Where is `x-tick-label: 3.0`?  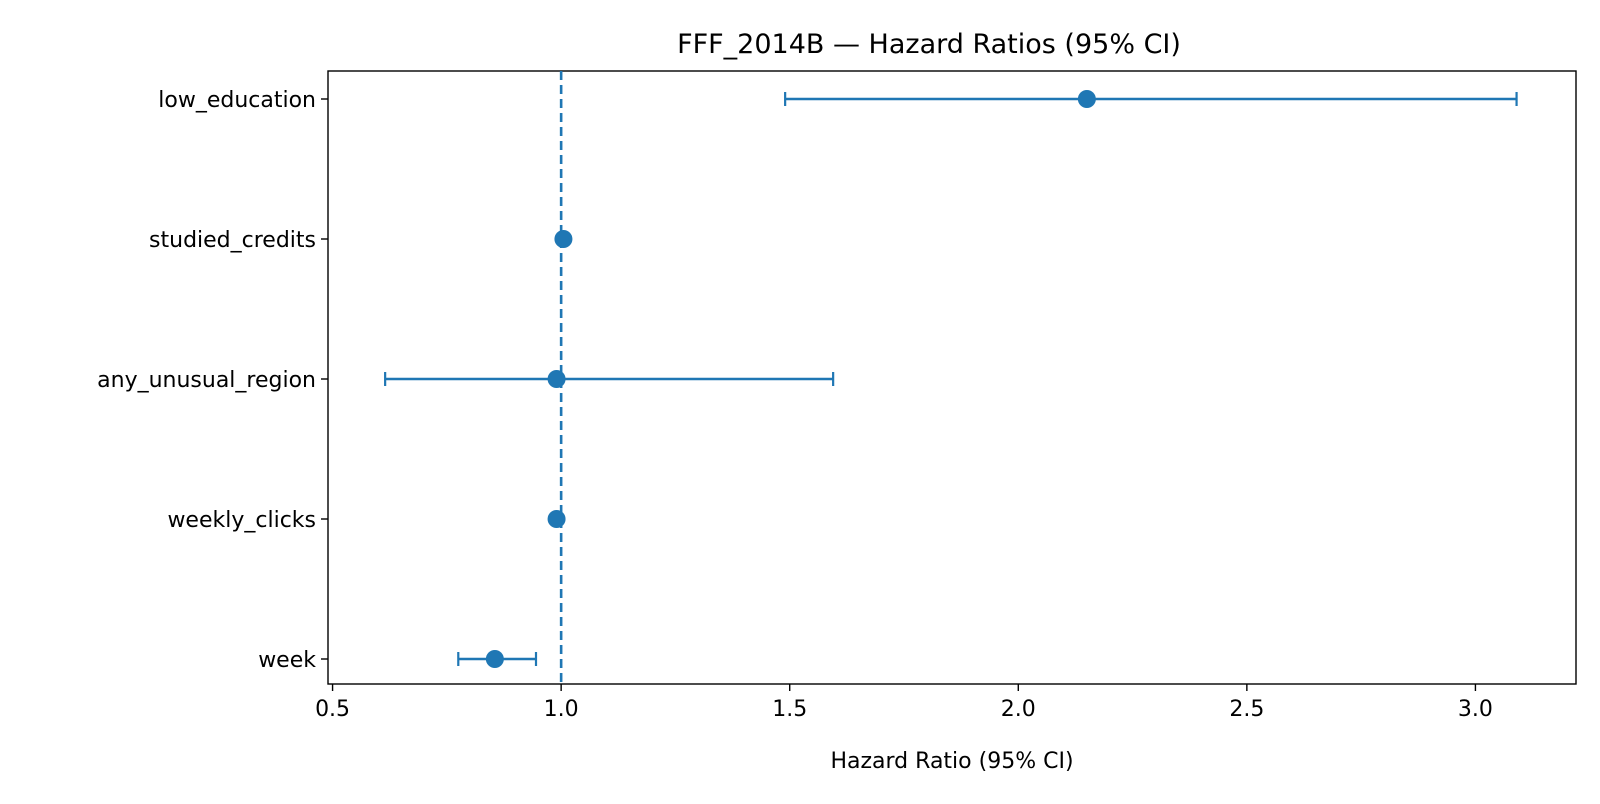 x-tick-label: 3.0 is located at coordinates (1475, 709).